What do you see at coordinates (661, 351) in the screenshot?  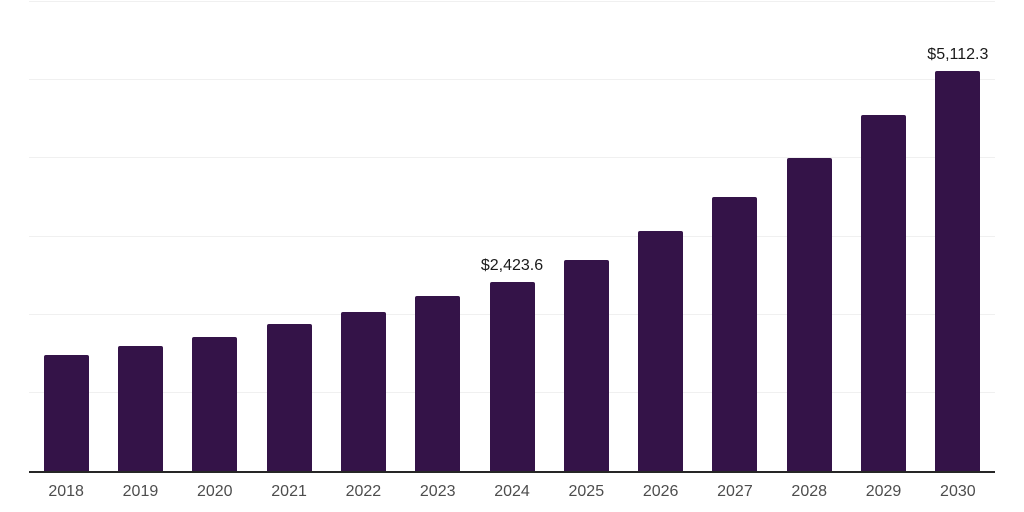 I see `bar-2026` at bounding box center [661, 351].